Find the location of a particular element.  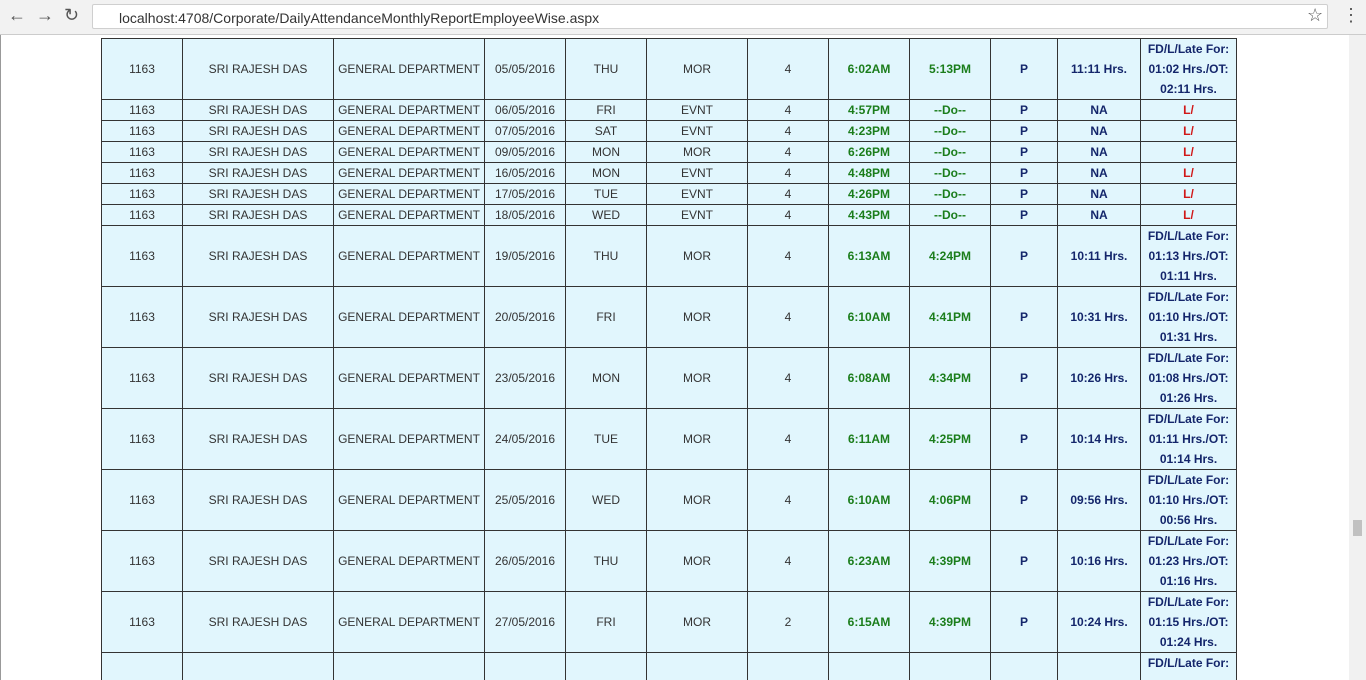

table-cell: 4:23PM is located at coordinates (869, 131).